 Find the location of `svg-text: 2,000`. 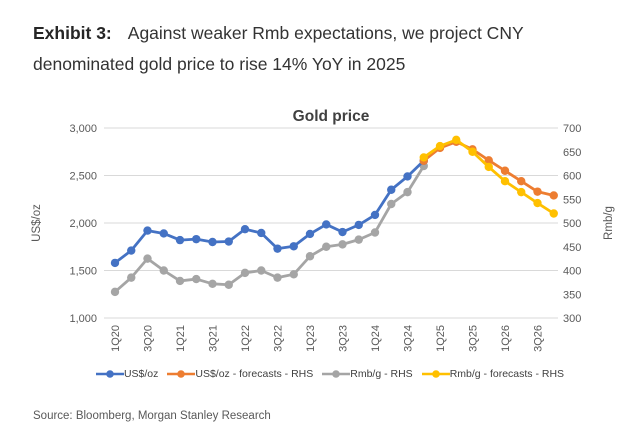

svg-text: 2,000 is located at coordinates (83, 224).